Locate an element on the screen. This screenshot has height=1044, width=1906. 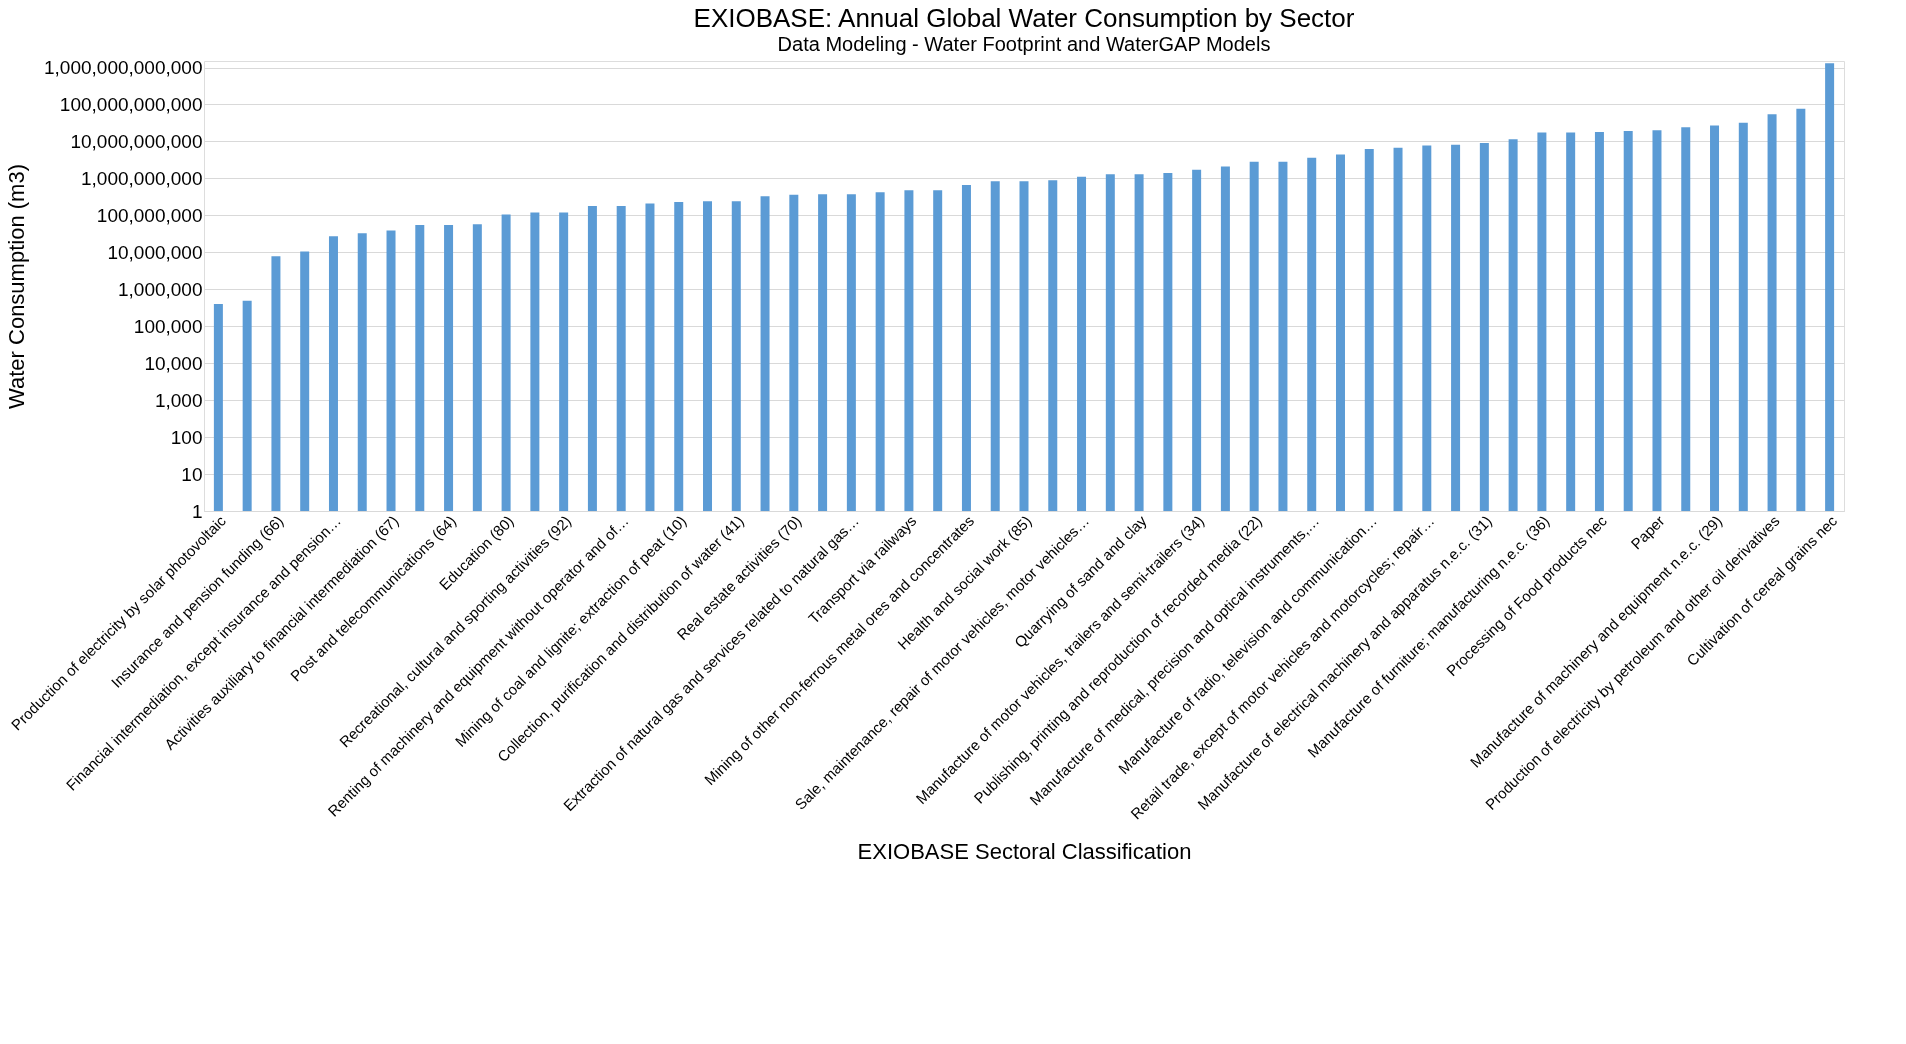
y-tick-label: 10,000,000,000 is located at coordinates (136, 141).